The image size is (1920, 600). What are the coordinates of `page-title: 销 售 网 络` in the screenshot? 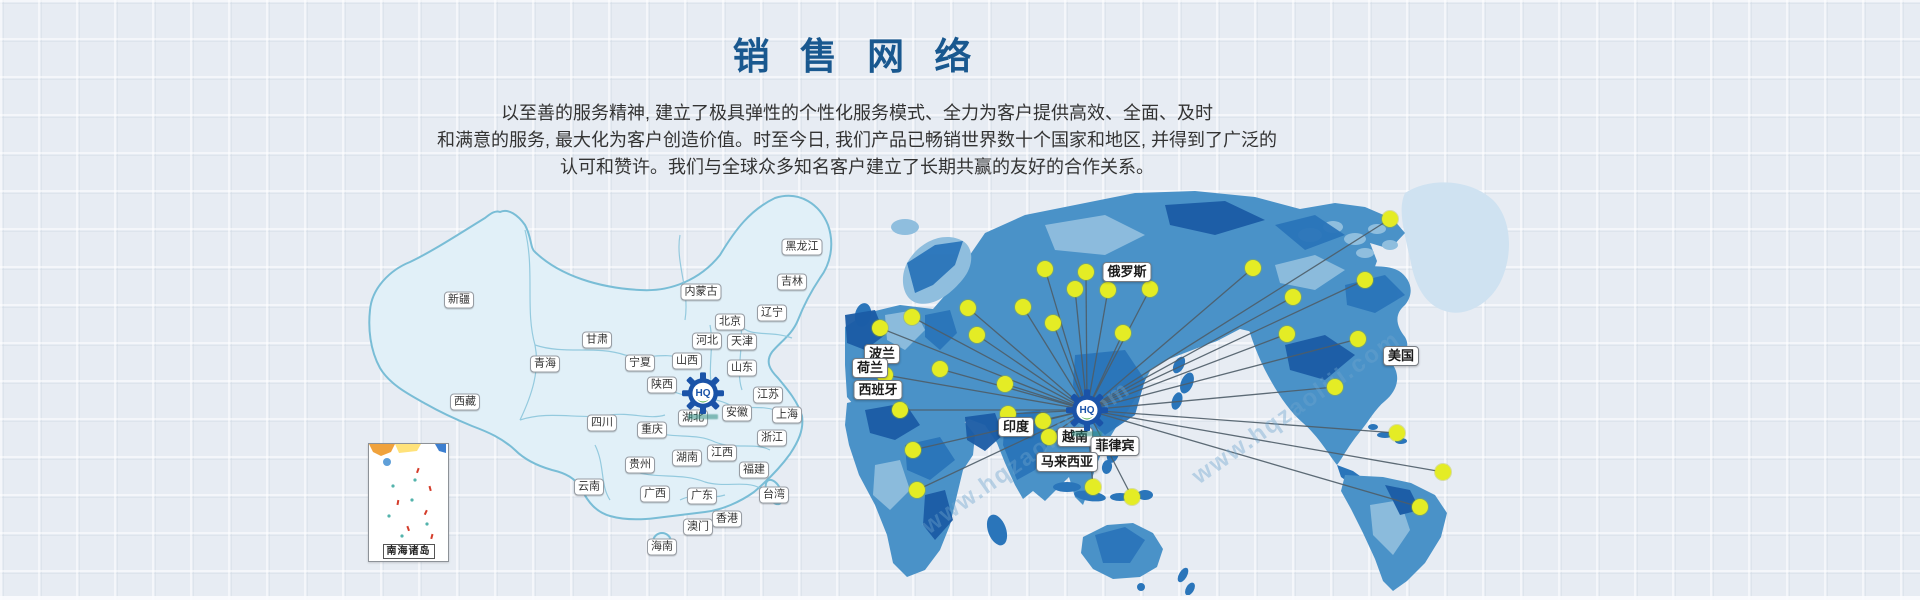 It's located at (857, 56).